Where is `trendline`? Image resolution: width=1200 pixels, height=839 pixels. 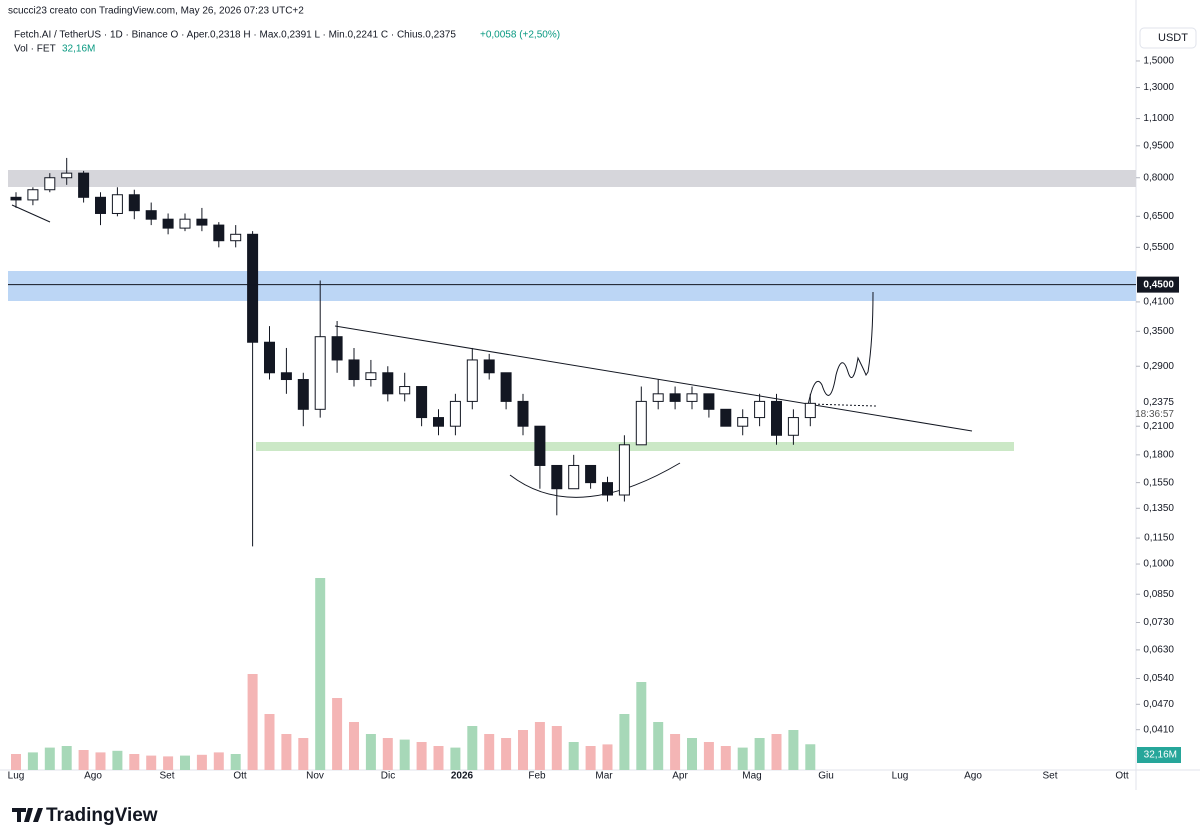 trendline is located at coordinates (31, 213).